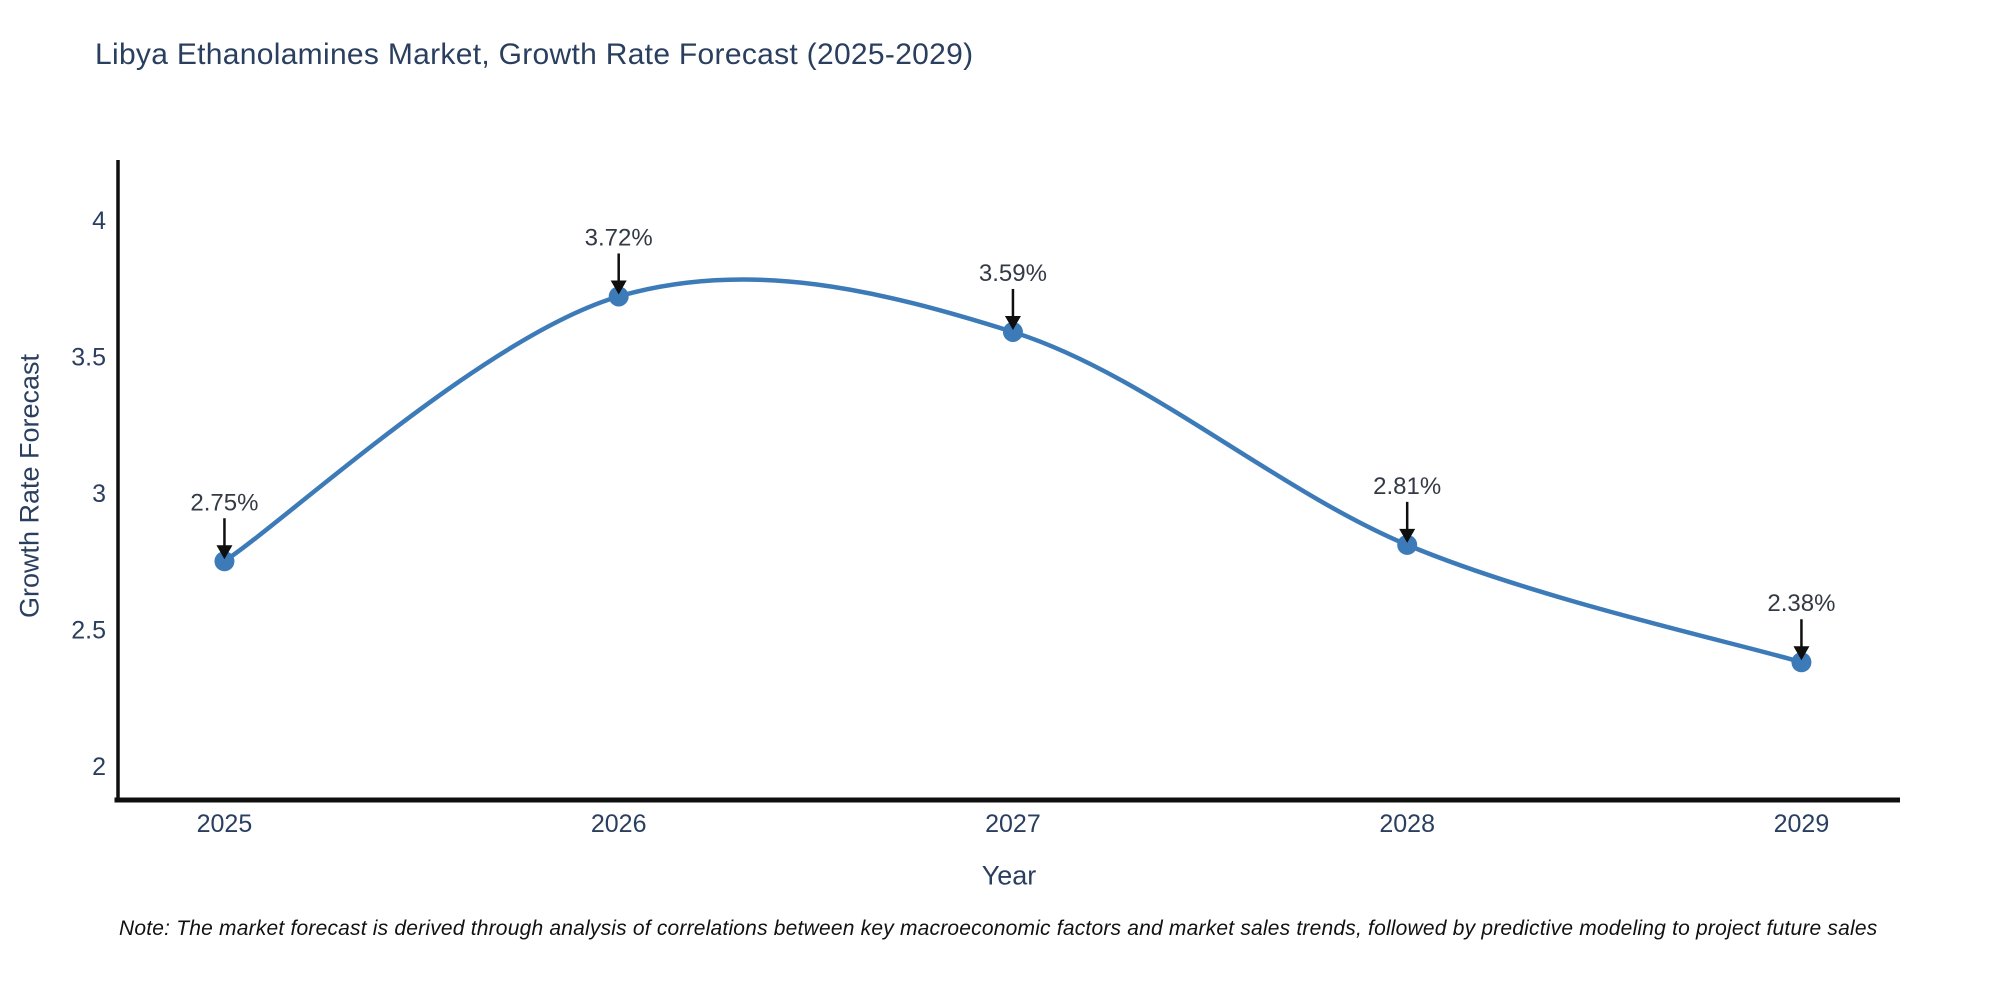 The height and width of the screenshot is (1000, 2000). I want to click on y-axis-title: Growth Rate Forecast, so click(29, 486).